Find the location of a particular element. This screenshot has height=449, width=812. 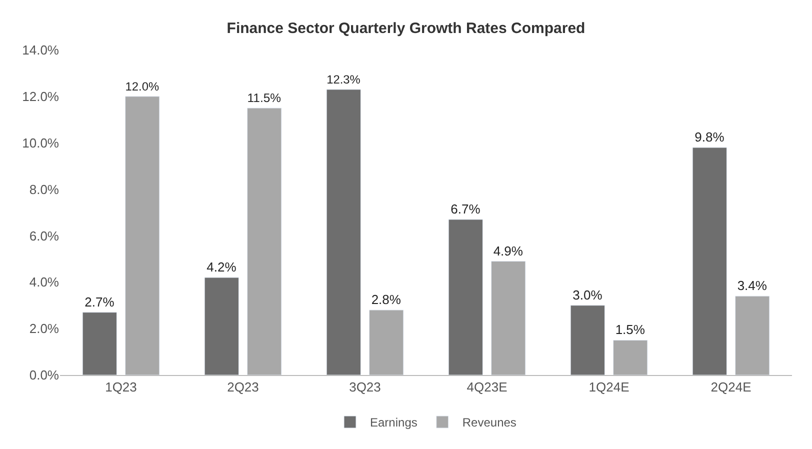

data-label: 12.3% is located at coordinates (343, 79).